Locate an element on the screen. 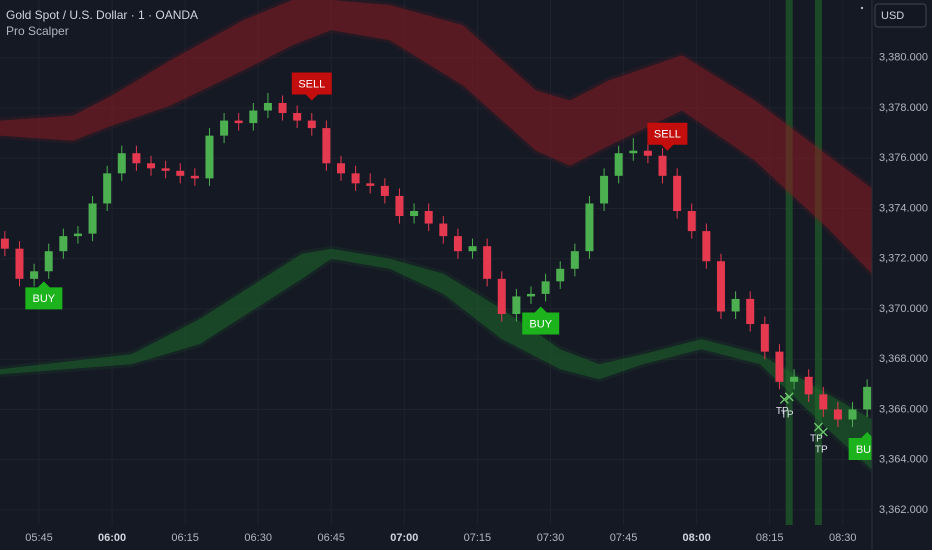 This screenshot has height=550, width=932. signal-label: SELL is located at coordinates (311, 84).